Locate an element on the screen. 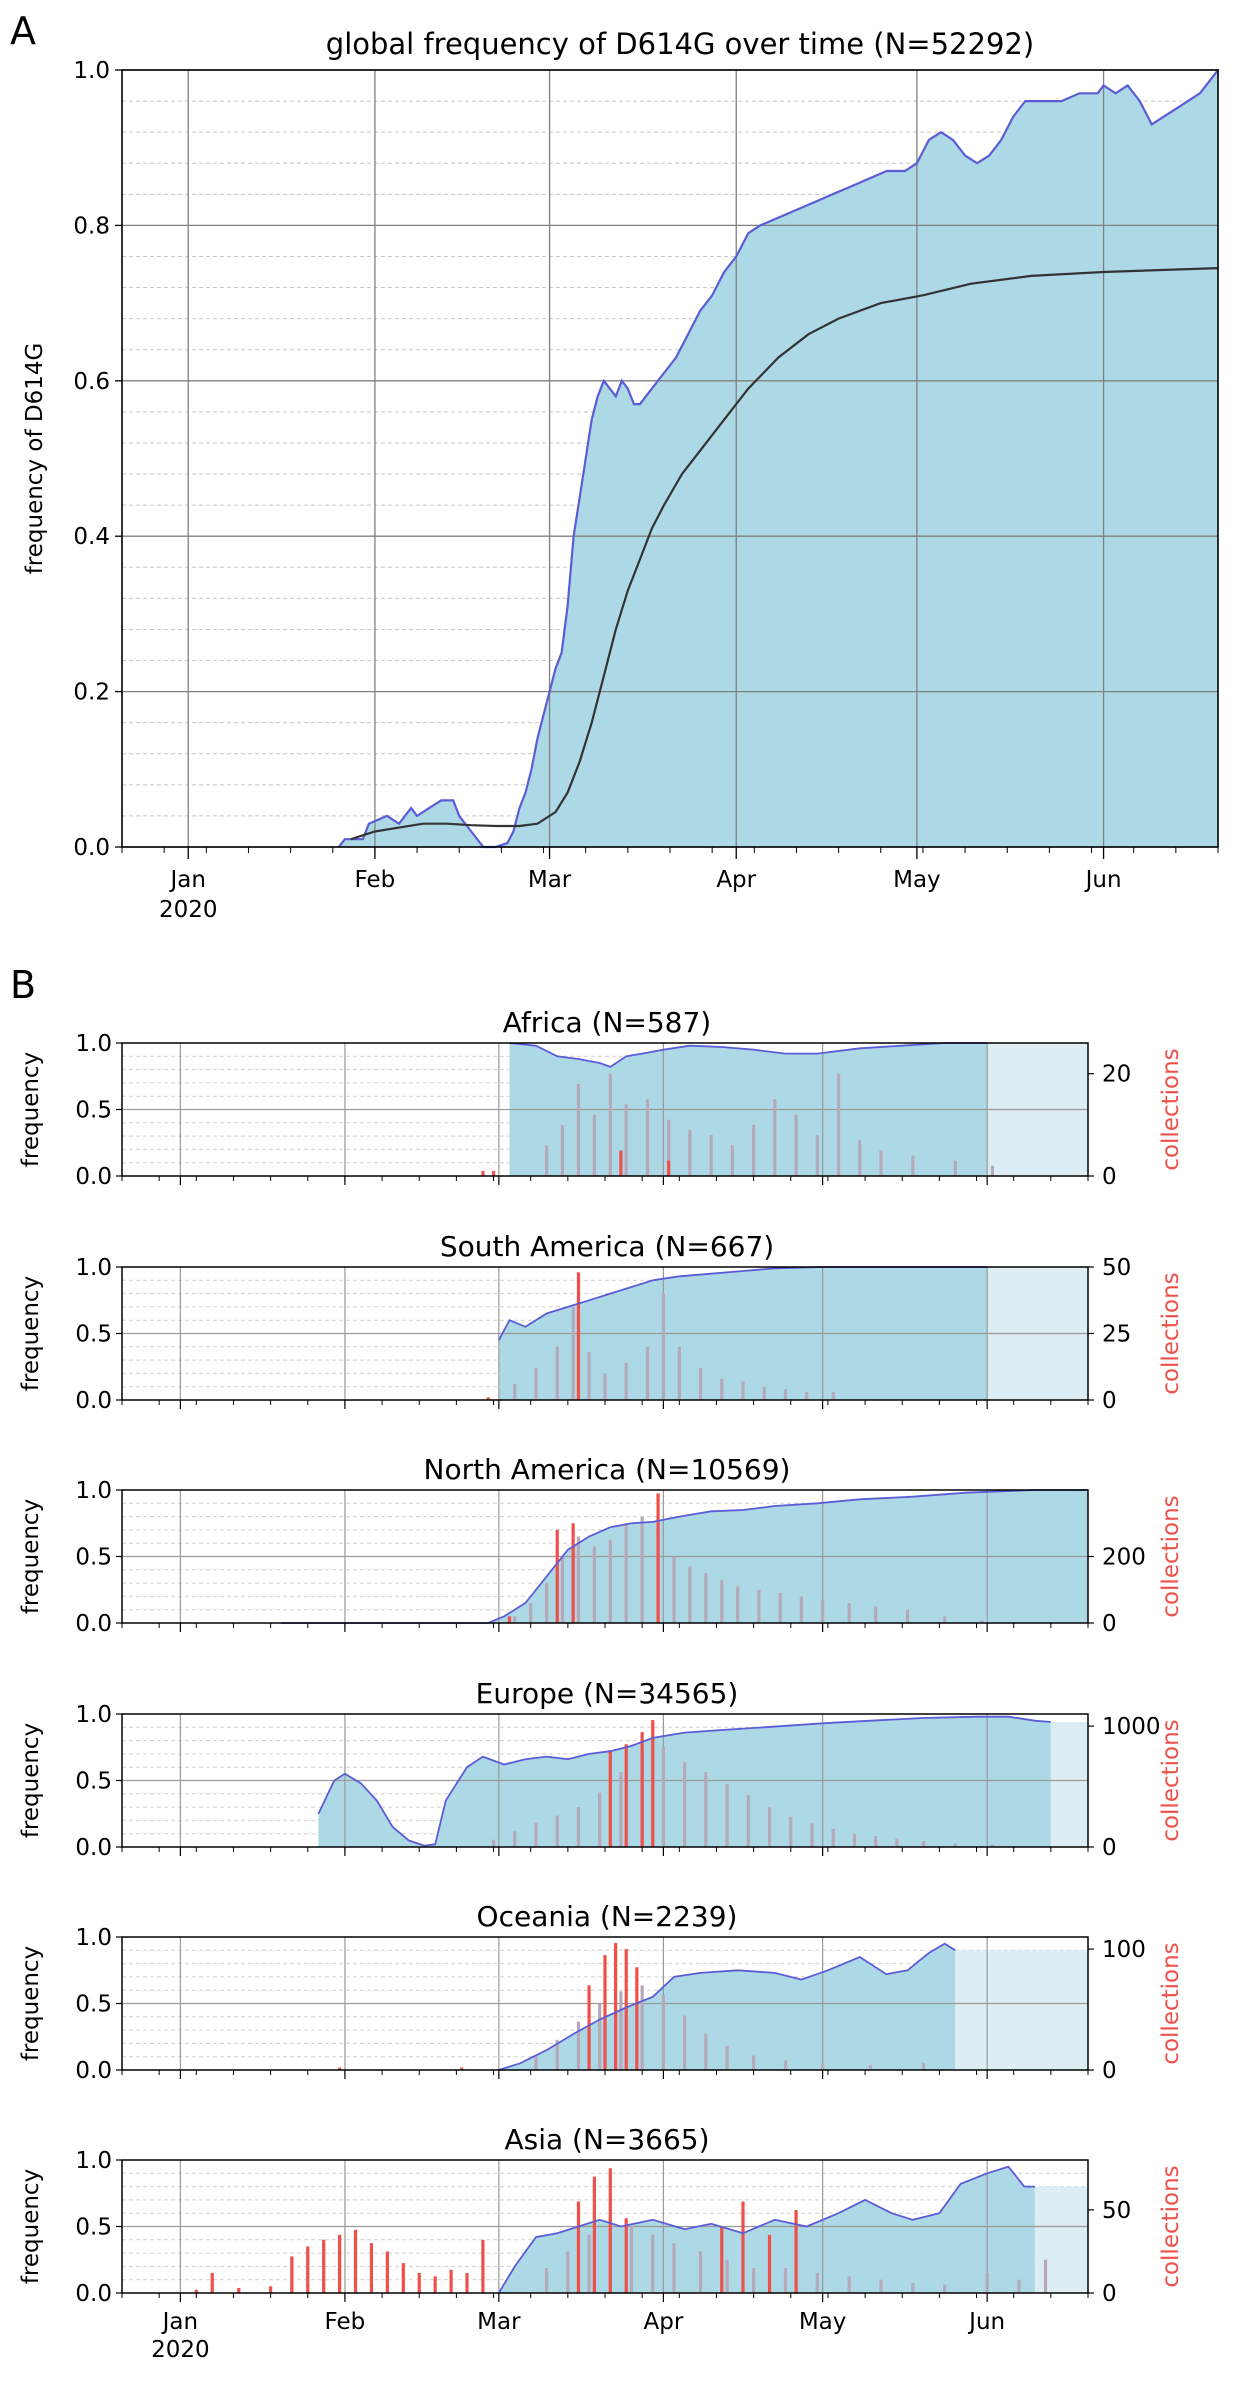 This screenshot has width=1234, height=2404. projection-area is located at coordinates (1021, 2010).